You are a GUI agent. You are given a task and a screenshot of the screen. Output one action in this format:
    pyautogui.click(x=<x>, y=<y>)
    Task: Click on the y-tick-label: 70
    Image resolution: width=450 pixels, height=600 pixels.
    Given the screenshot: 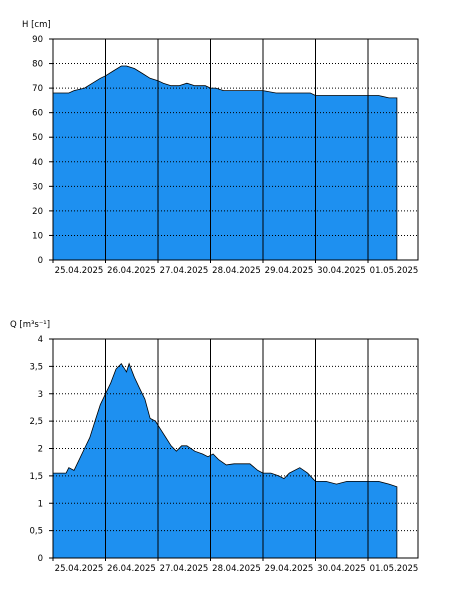 What is the action you would take?
    pyautogui.click(x=37, y=89)
    